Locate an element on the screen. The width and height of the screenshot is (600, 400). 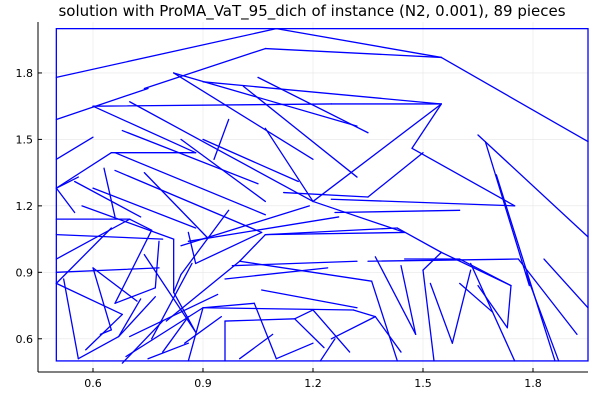
y-tick-label: 1.8 is located at coordinates (25, 73).